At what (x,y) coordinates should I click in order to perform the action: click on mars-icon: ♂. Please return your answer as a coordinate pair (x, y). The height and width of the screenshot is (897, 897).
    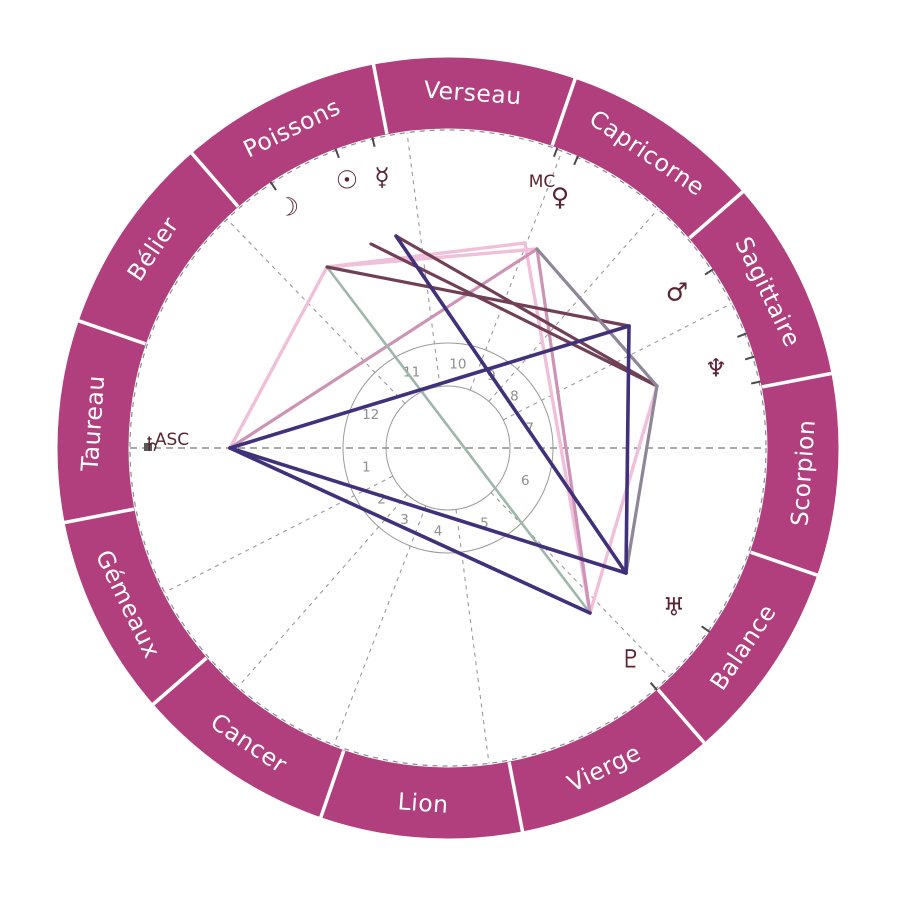
    Looking at the image, I should click on (677, 292).